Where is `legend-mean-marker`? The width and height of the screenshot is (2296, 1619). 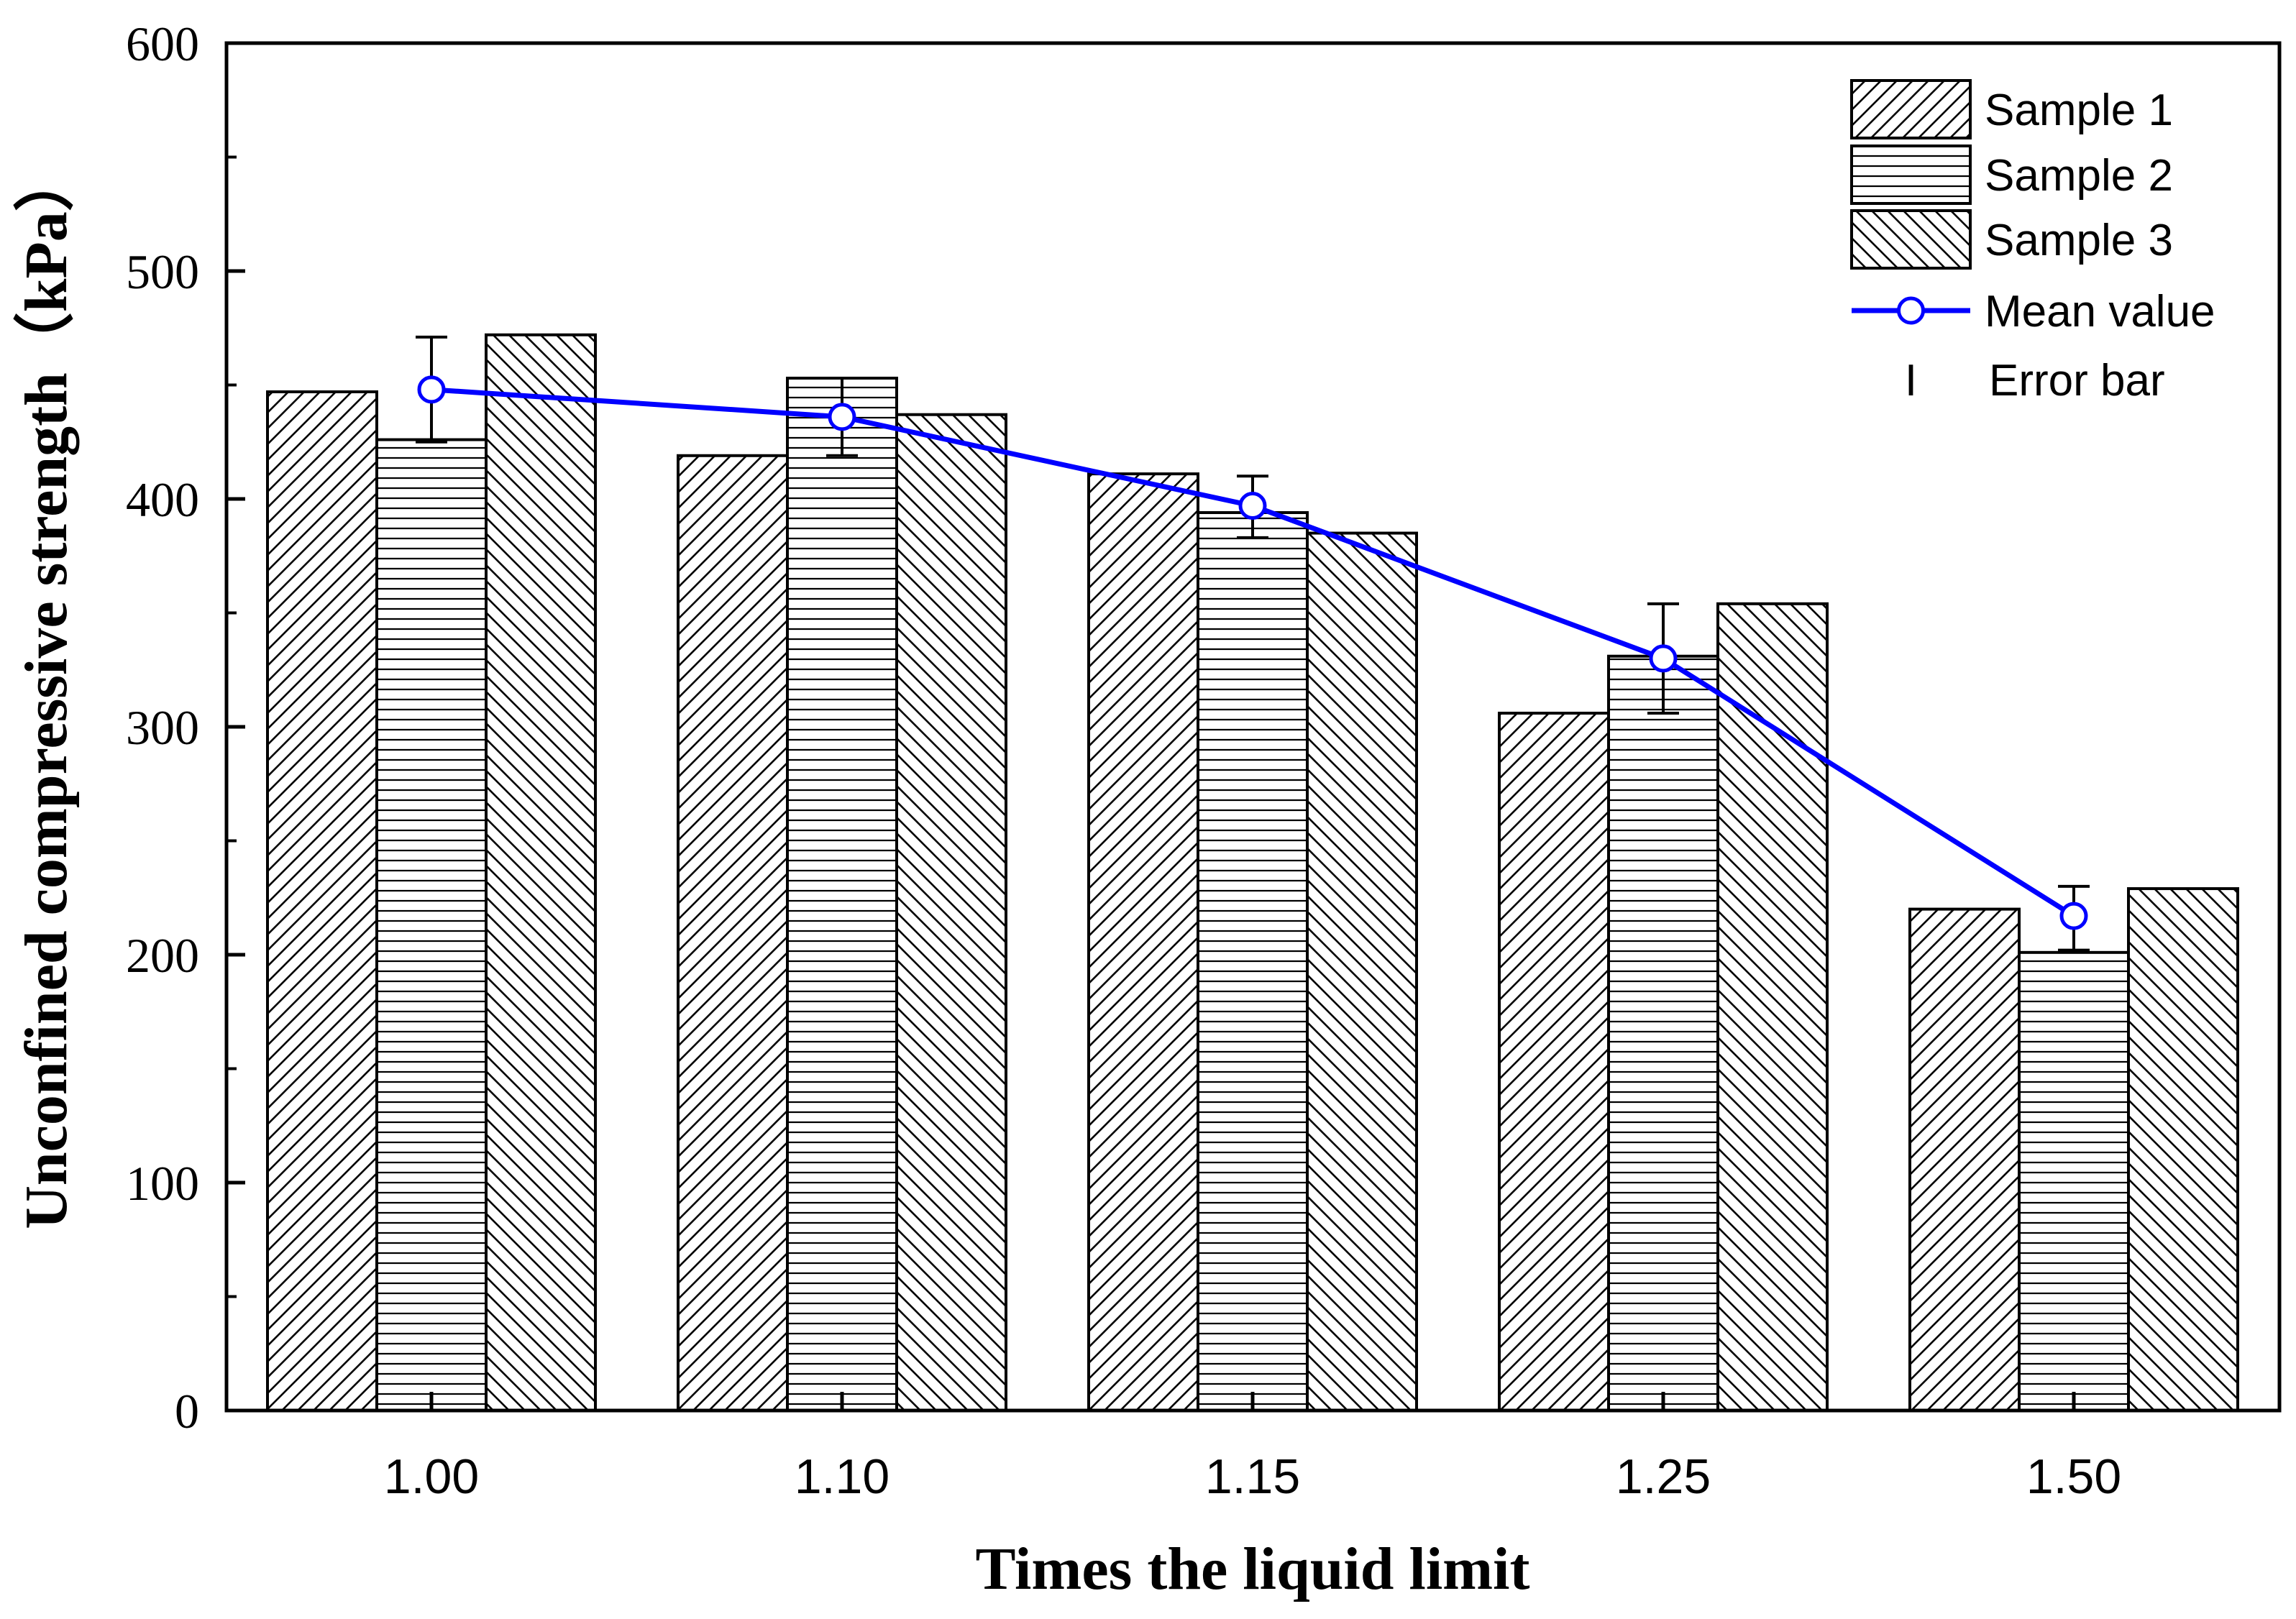
legend-mean-marker is located at coordinates (1911, 310).